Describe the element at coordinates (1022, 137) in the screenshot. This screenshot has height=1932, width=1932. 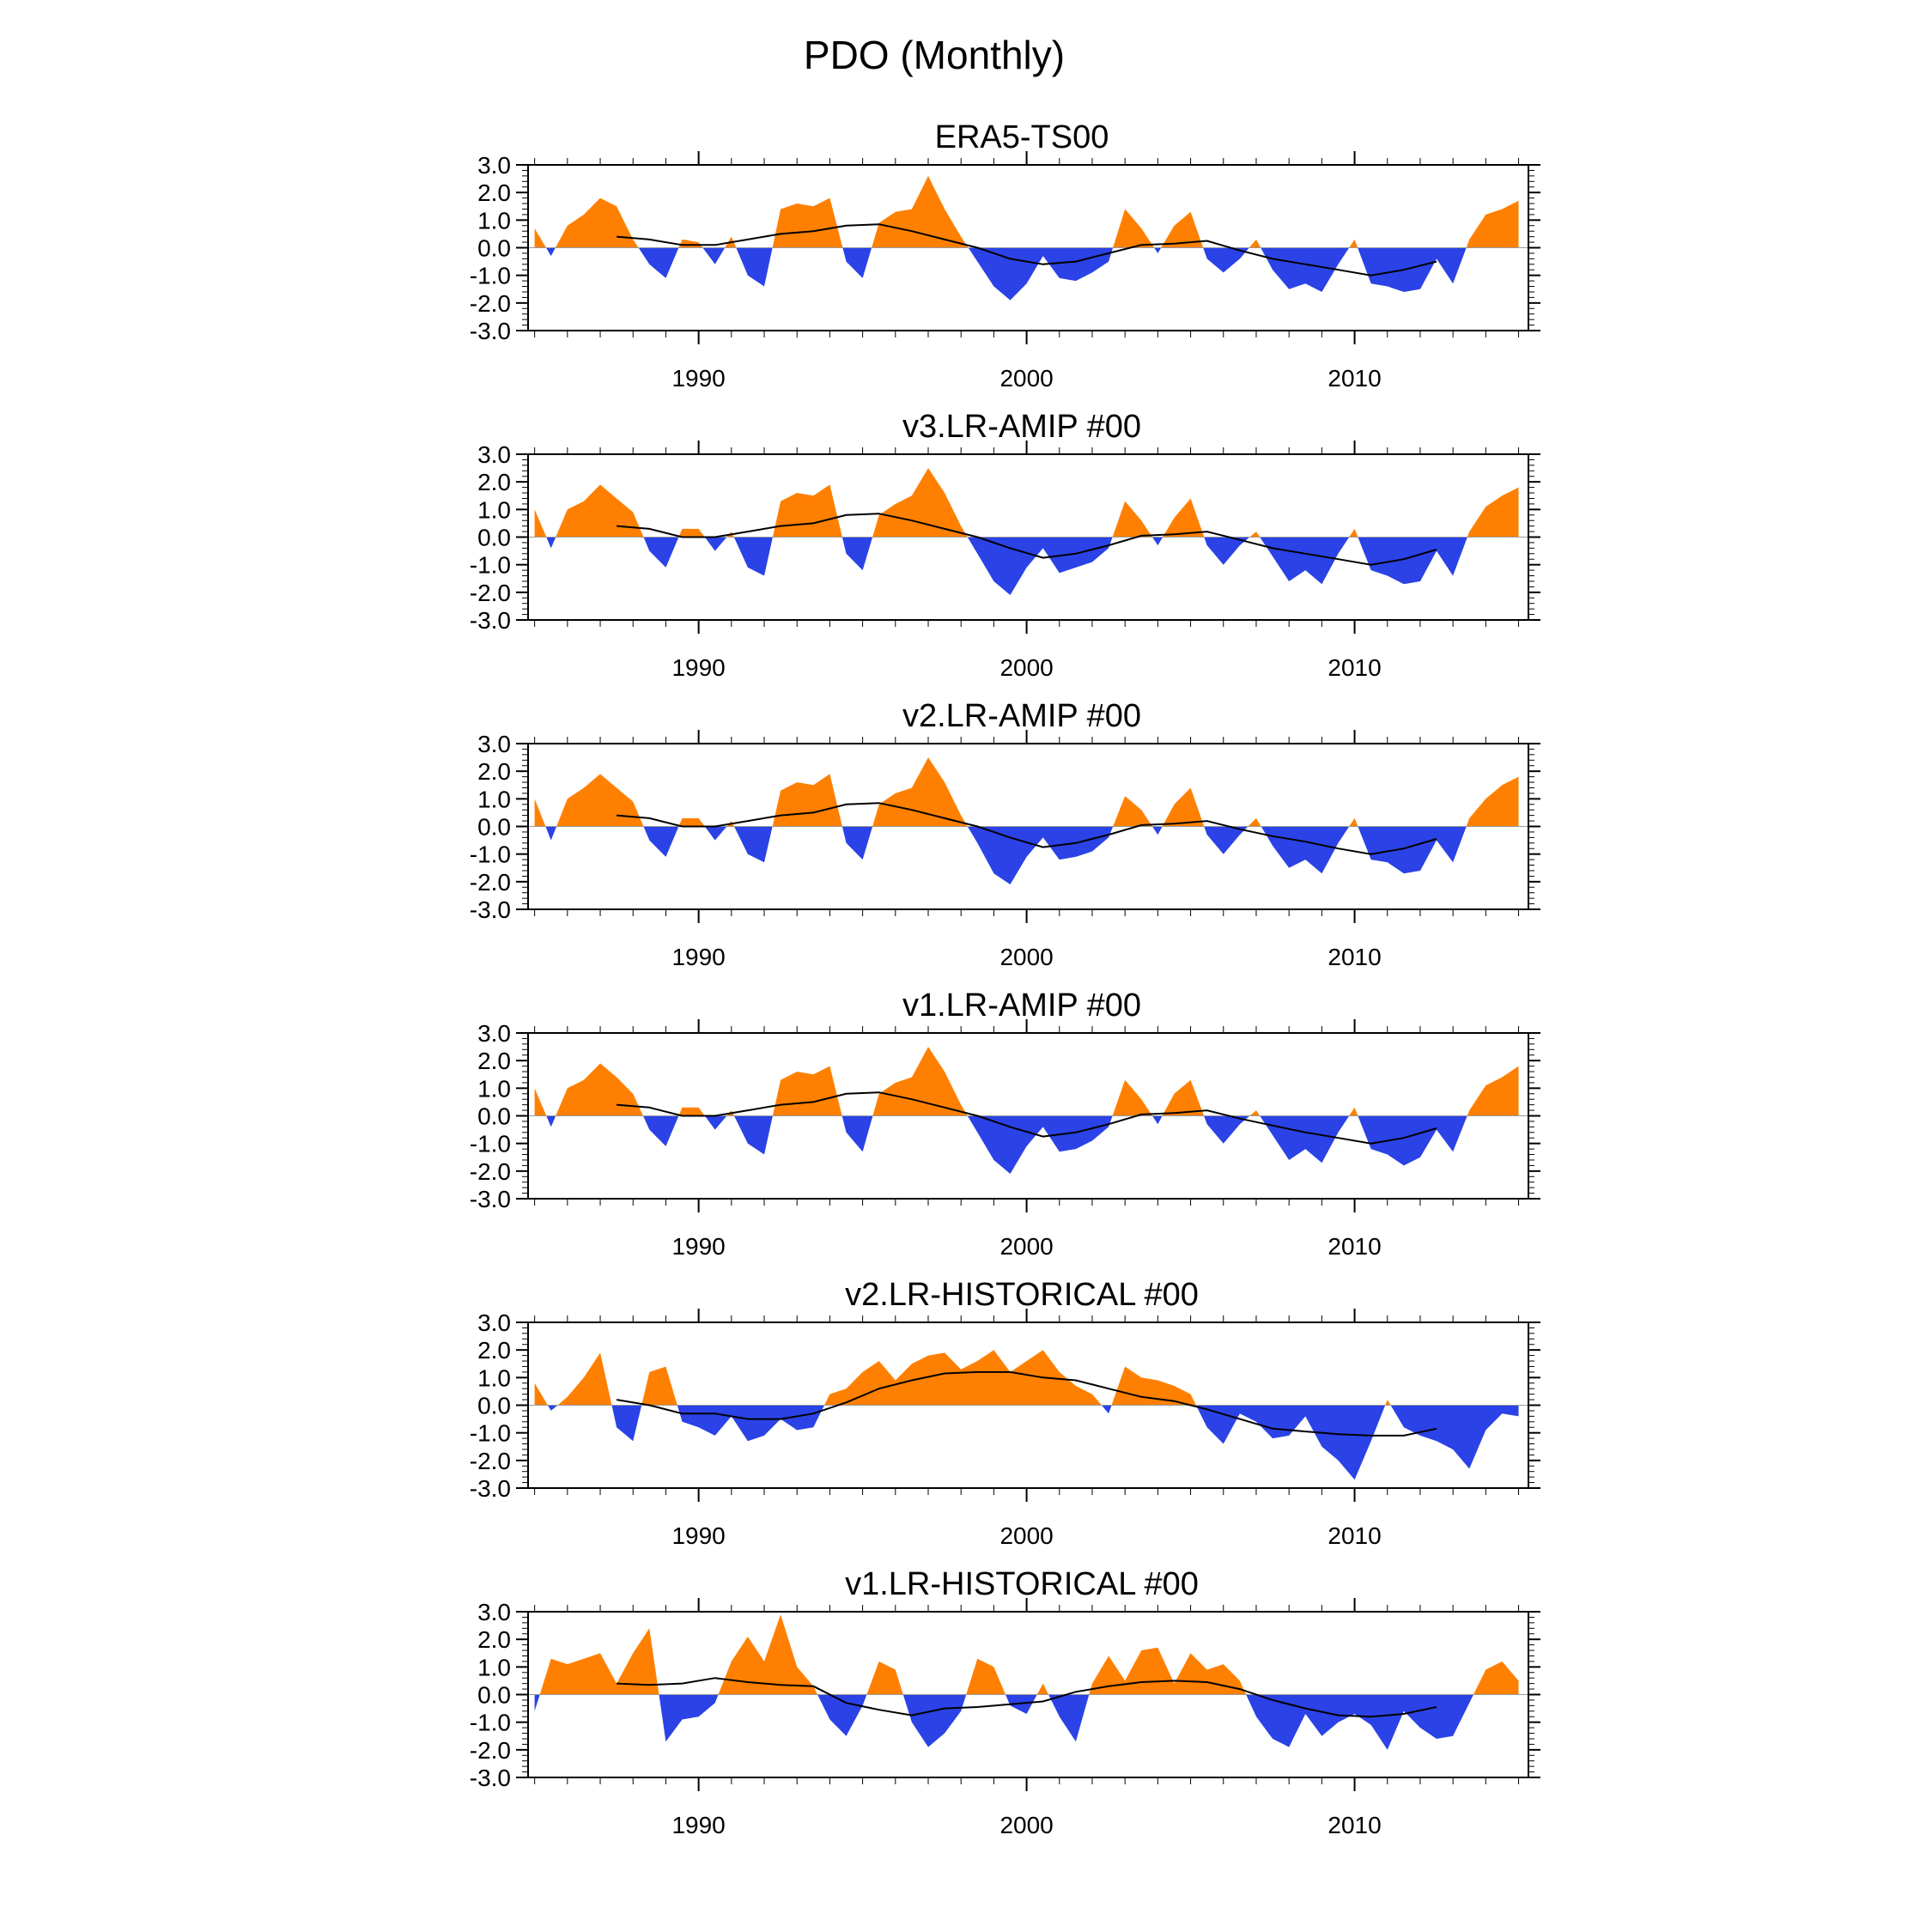
I see `panel-title: ERA5-TS00` at that location.